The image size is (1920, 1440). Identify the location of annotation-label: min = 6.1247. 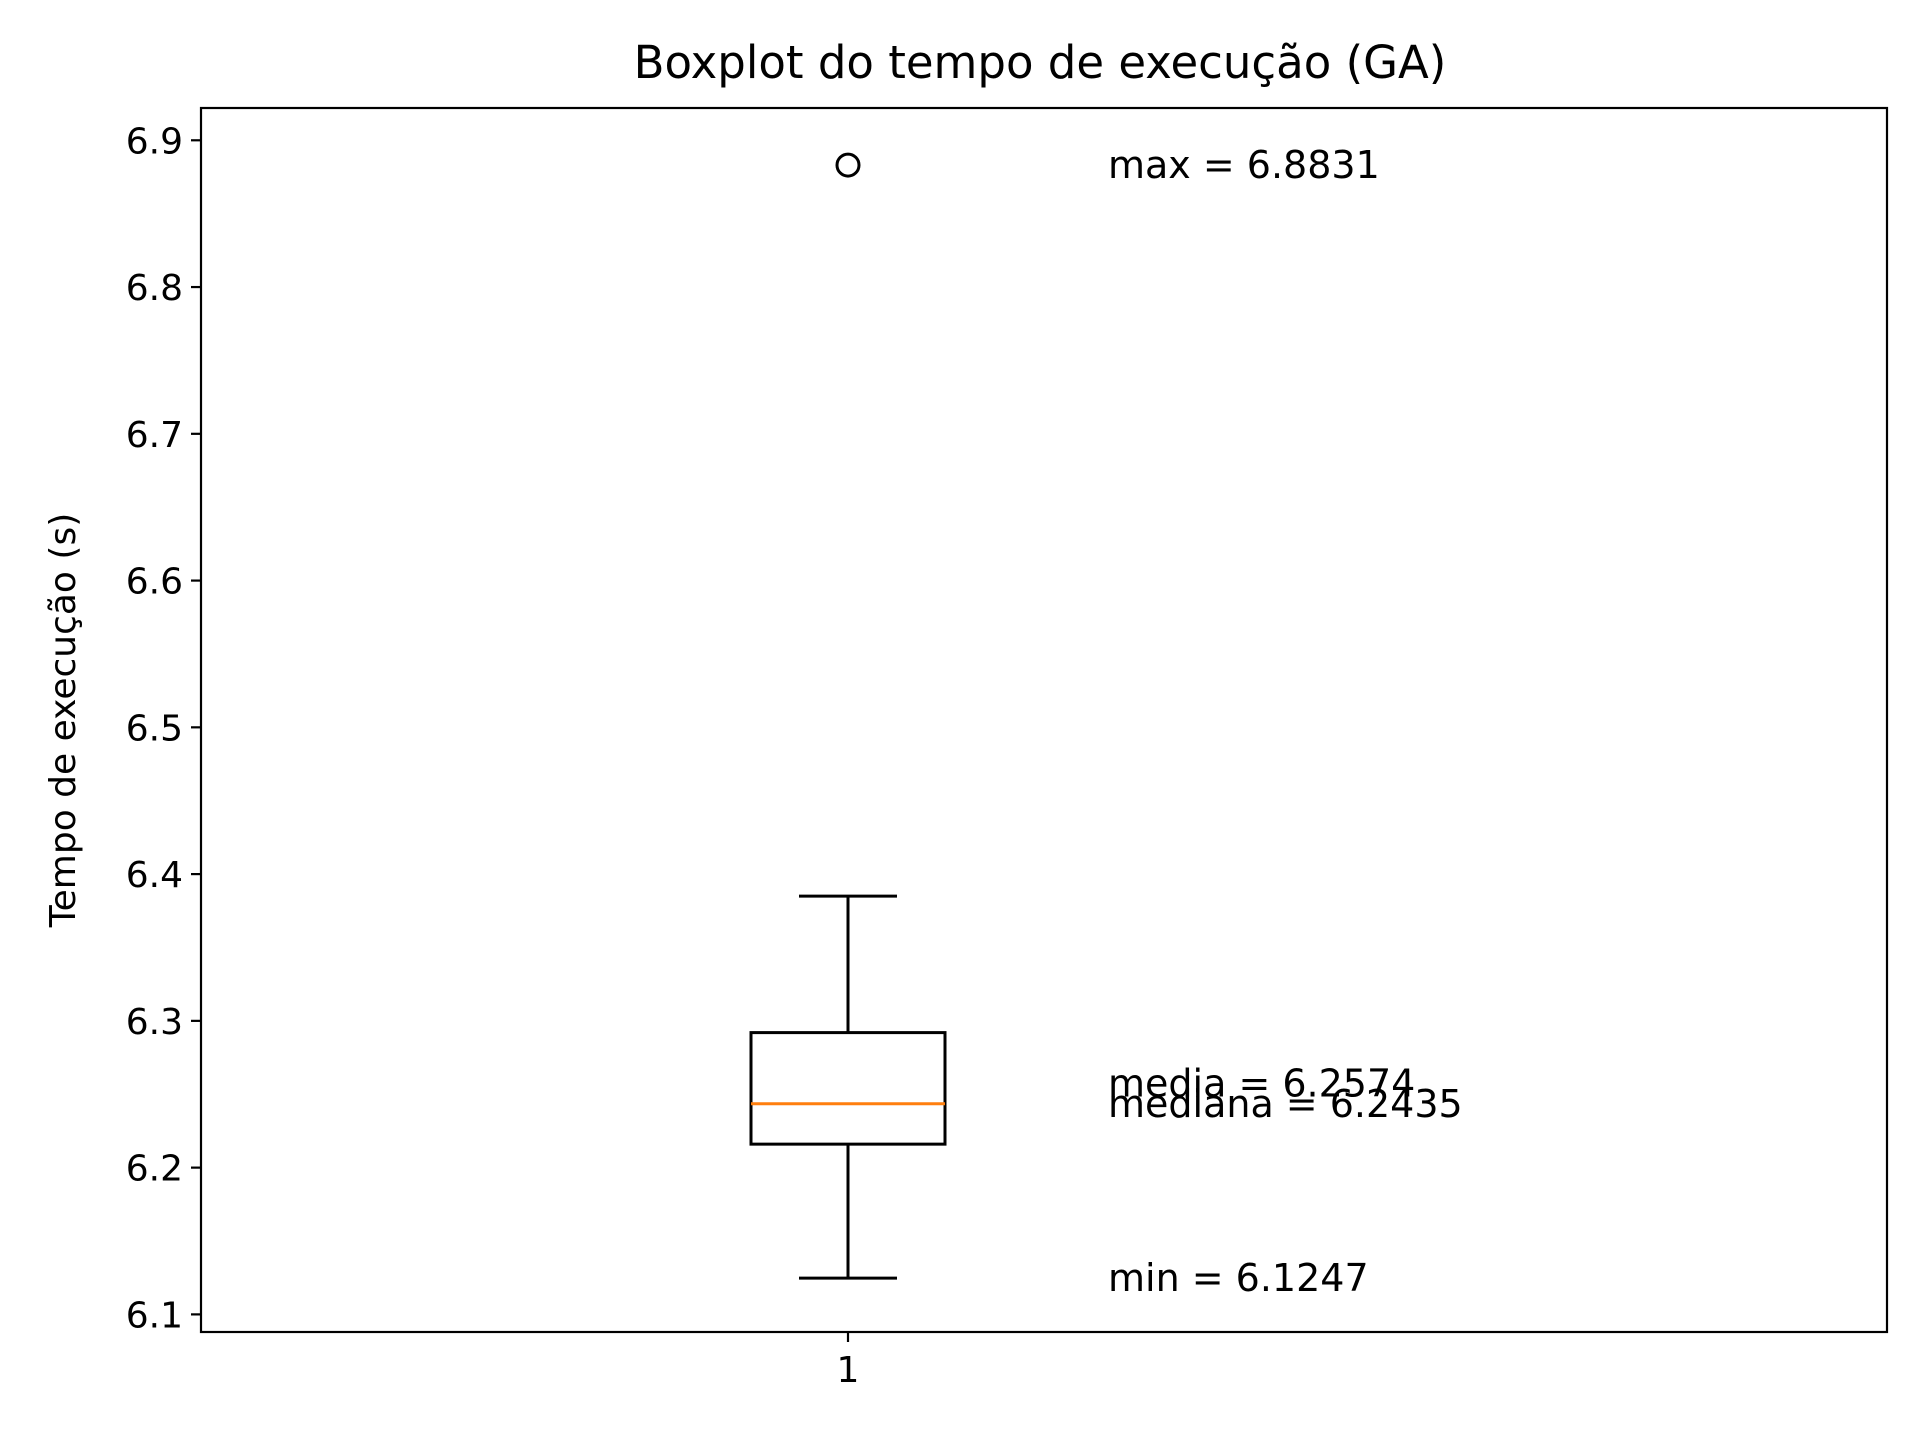
(1238, 1278).